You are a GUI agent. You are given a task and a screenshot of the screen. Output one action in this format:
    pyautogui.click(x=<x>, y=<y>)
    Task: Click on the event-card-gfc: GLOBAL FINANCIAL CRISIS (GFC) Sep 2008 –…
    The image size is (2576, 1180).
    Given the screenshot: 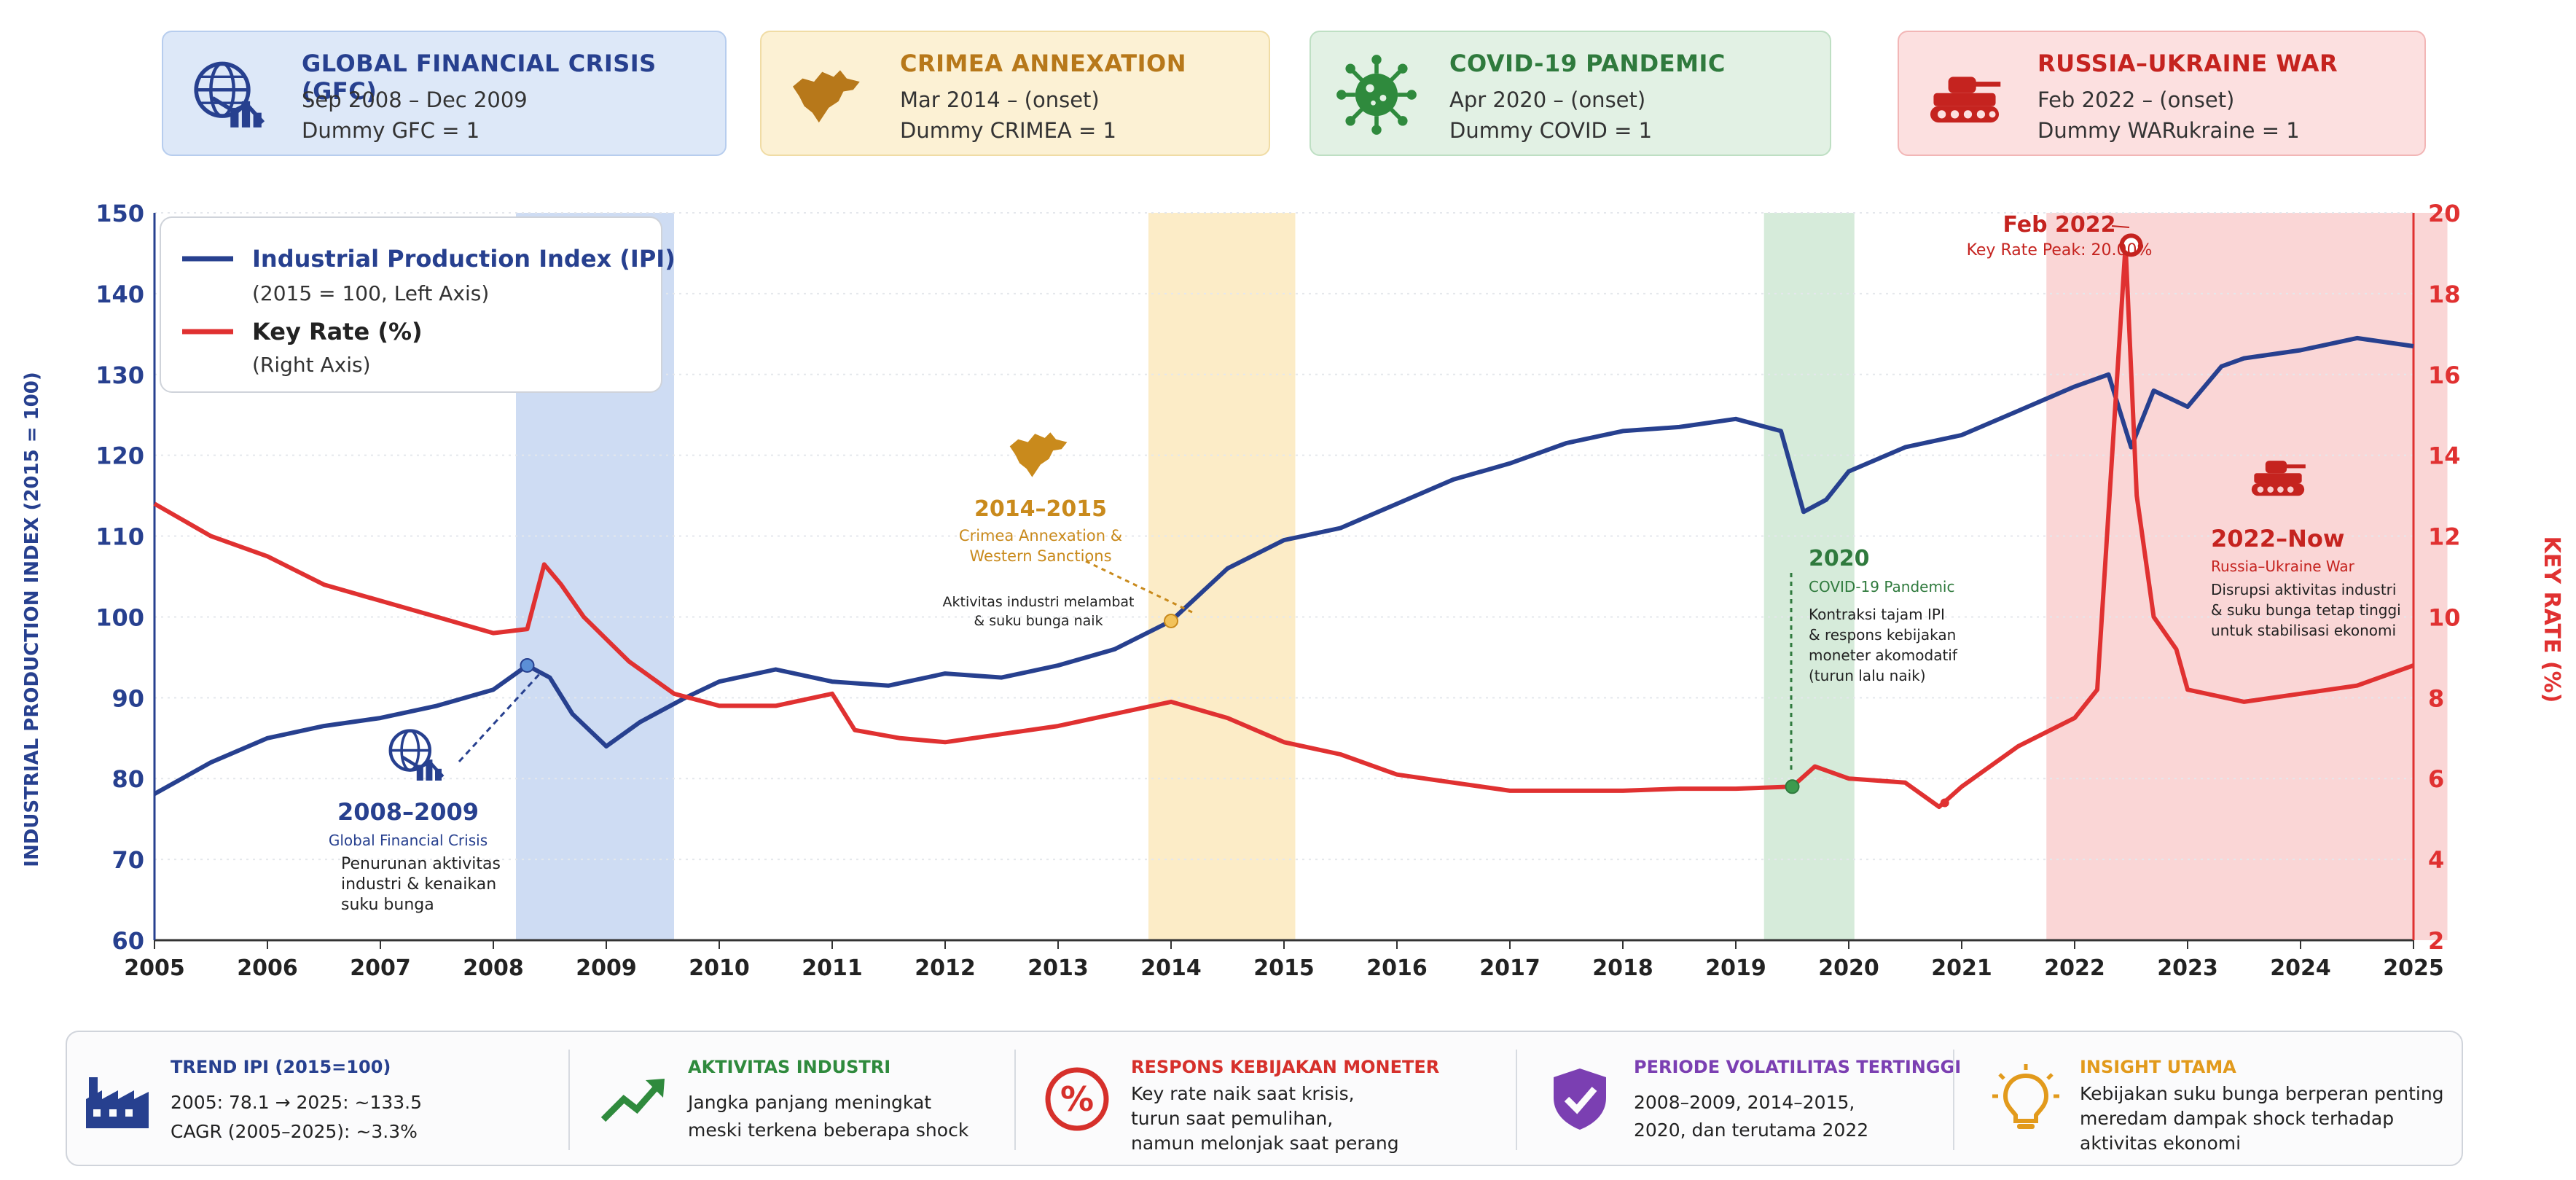 What is the action you would take?
    pyautogui.click(x=444, y=94)
    